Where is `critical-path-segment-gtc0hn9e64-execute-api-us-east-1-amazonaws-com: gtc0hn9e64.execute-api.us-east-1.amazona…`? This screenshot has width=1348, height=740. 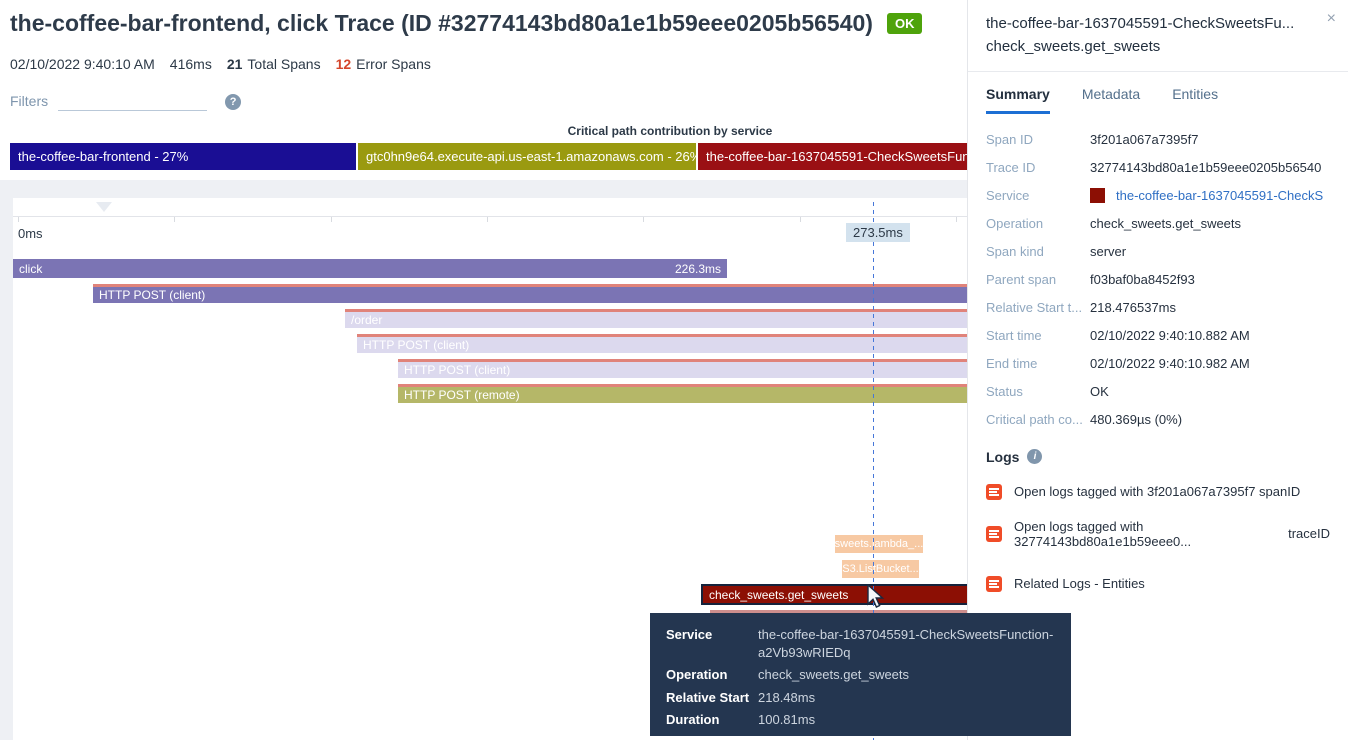
critical-path-segment-gtc0hn9e64-execute-api-us-east-1-amazonaws-com: gtc0hn9e64.execute-api.us-east-1.amazona… is located at coordinates (527, 156).